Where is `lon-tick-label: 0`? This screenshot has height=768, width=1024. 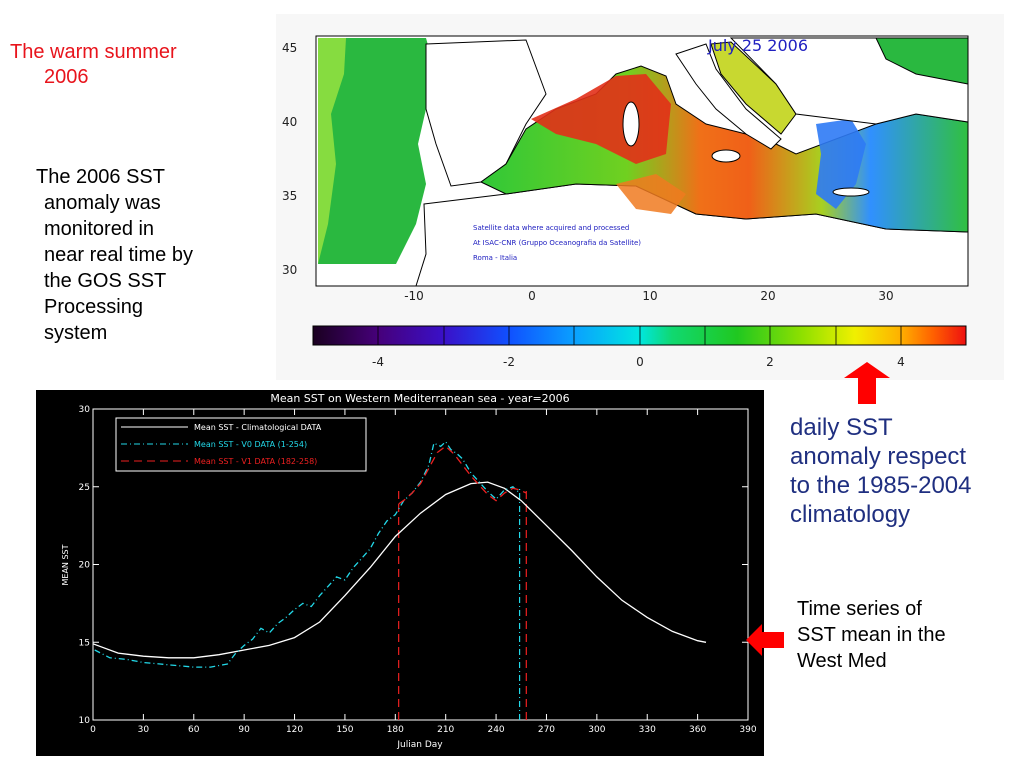 lon-tick-label: 0 is located at coordinates (532, 296).